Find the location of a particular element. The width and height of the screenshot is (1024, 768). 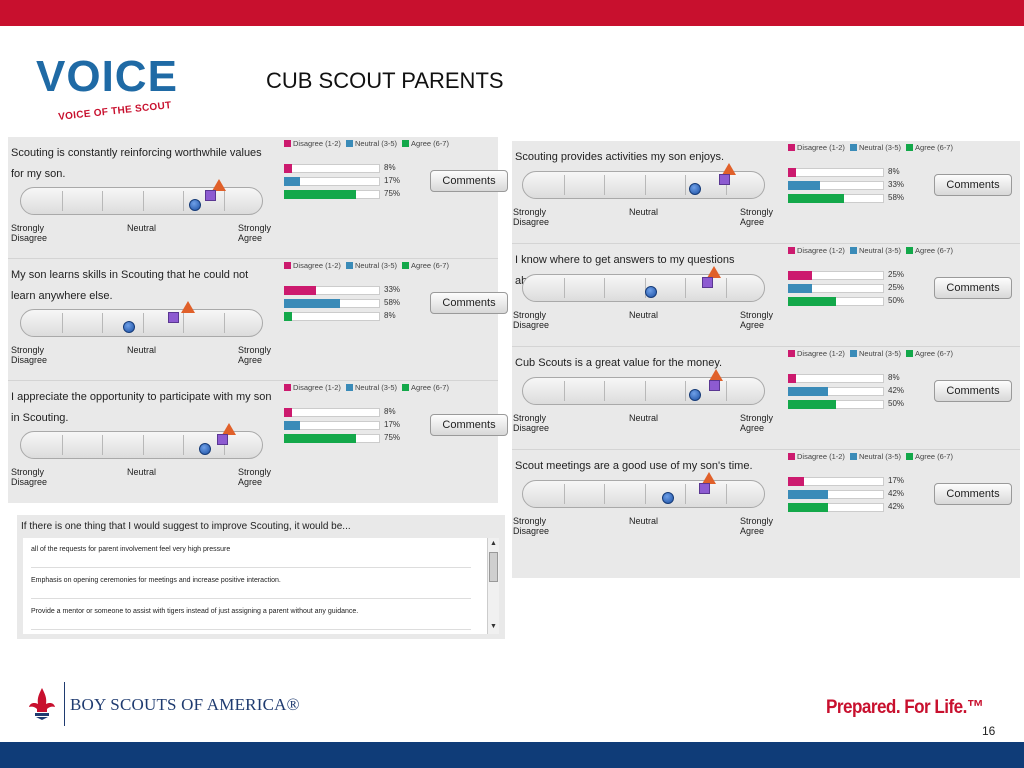

scale-right-line1: Strongly is located at coordinates (757, 418).